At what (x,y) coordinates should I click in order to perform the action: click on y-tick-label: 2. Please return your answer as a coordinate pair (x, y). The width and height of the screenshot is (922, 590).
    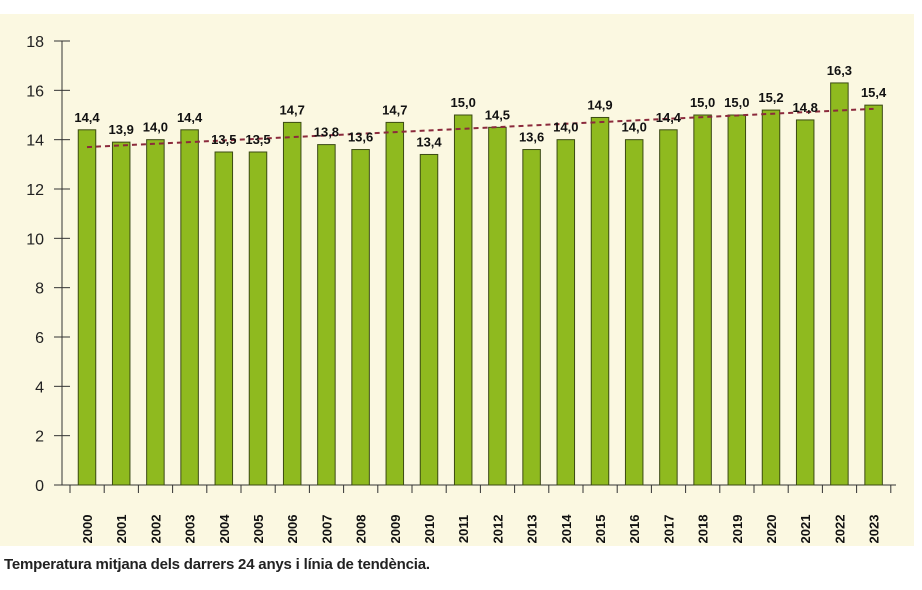
    Looking at the image, I should click on (39, 437).